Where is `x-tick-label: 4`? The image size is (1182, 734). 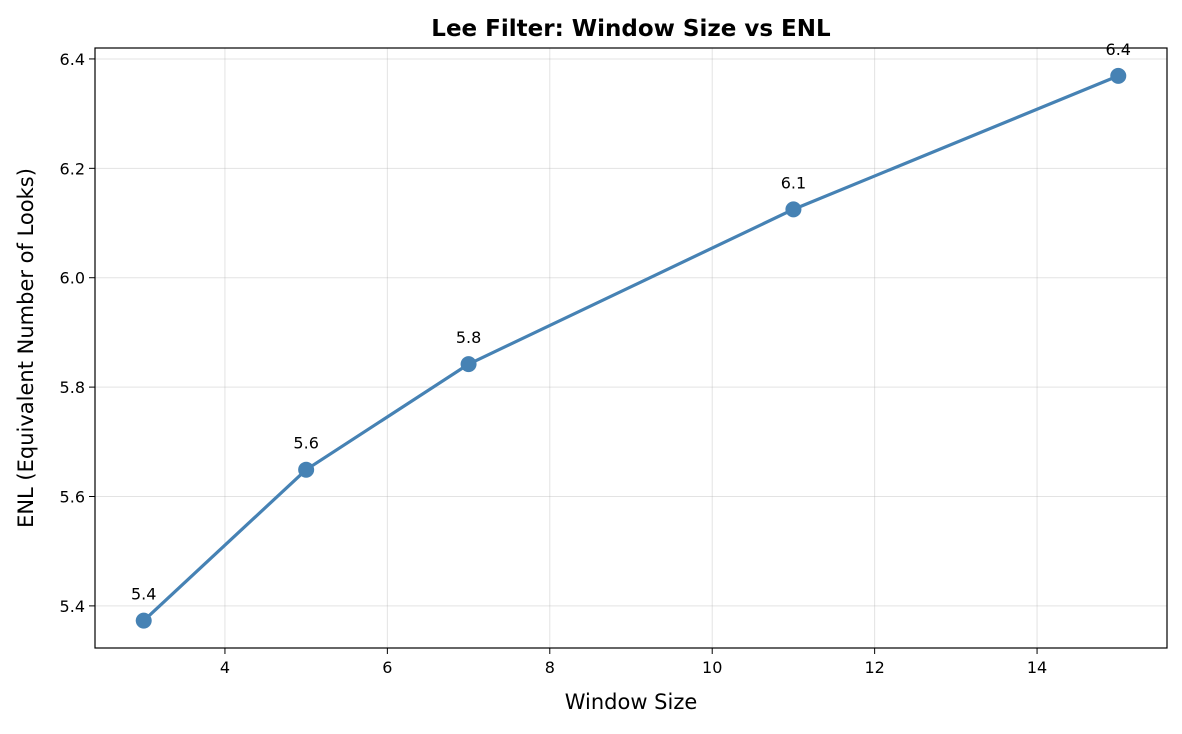
x-tick-label: 4 is located at coordinates (225, 667).